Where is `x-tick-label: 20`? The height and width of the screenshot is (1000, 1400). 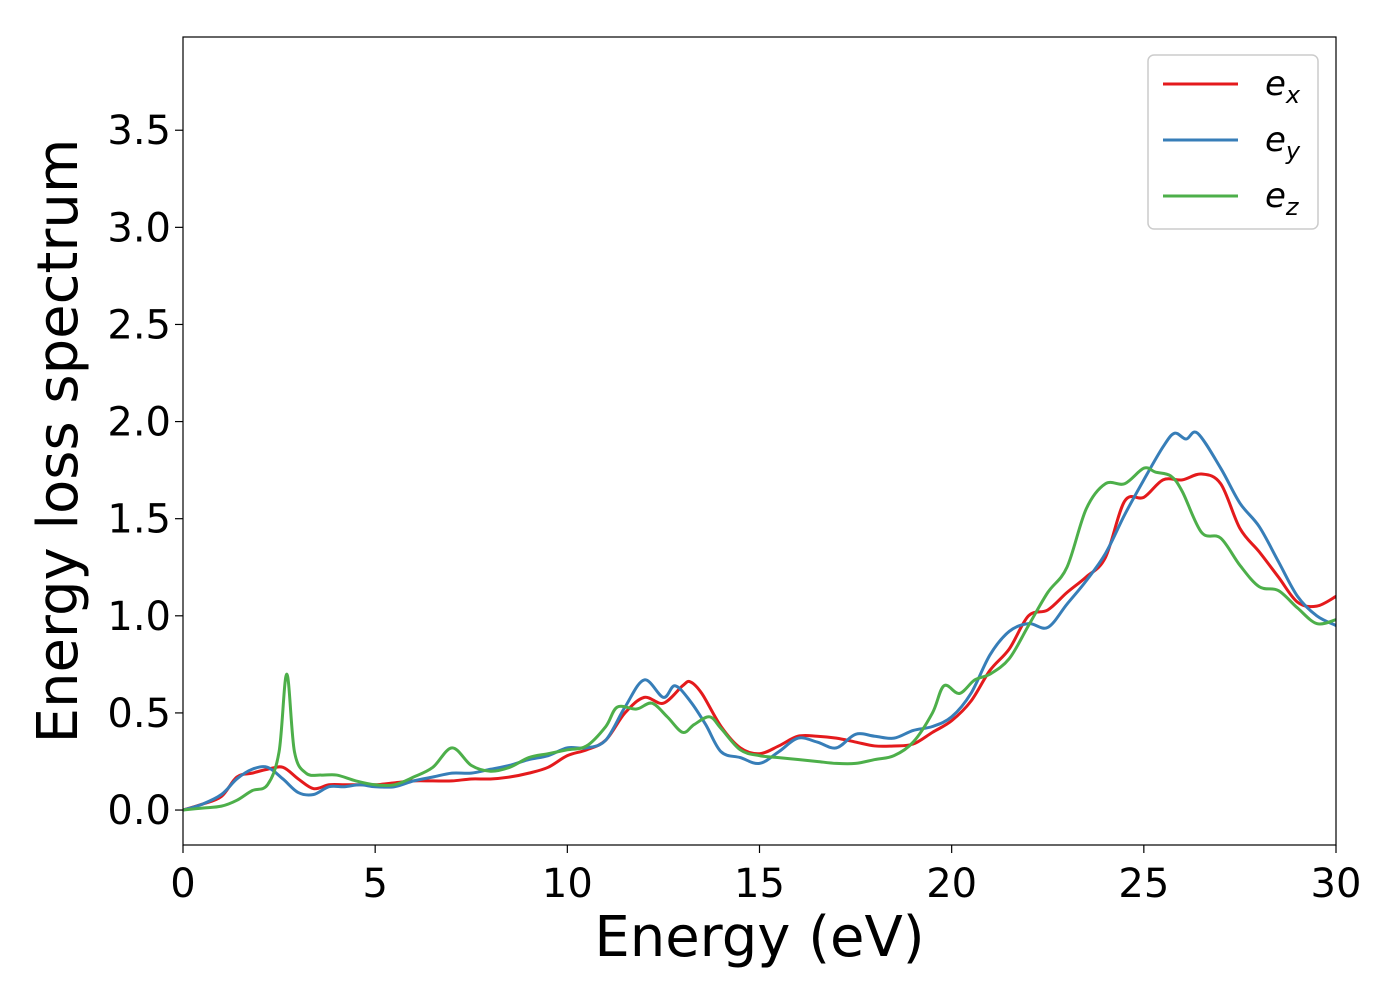 x-tick-label: 20 is located at coordinates (951, 884).